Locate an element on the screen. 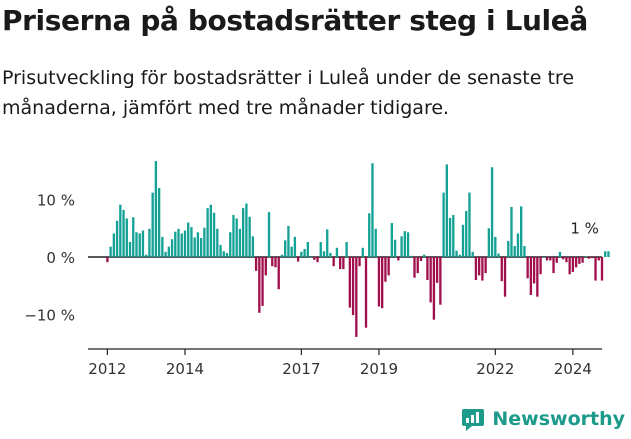 This screenshot has height=439, width=631. latest-value-annotation: 1 % is located at coordinates (584, 228).